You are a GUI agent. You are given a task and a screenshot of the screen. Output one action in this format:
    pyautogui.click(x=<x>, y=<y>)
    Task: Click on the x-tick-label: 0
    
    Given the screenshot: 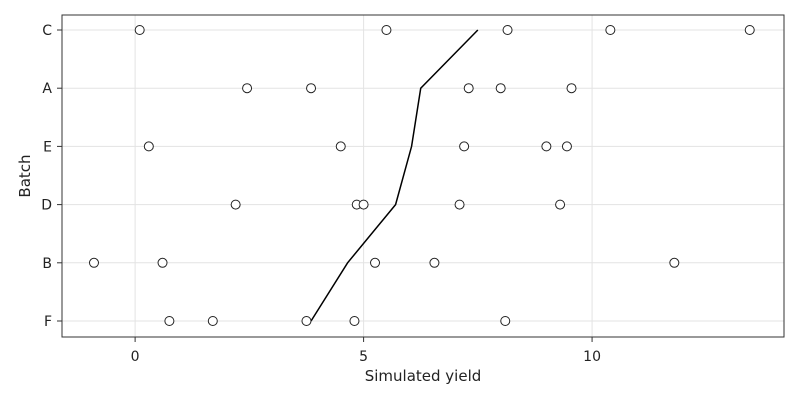 What is the action you would take?
    pyautogui.click(x=135, y=357)
    